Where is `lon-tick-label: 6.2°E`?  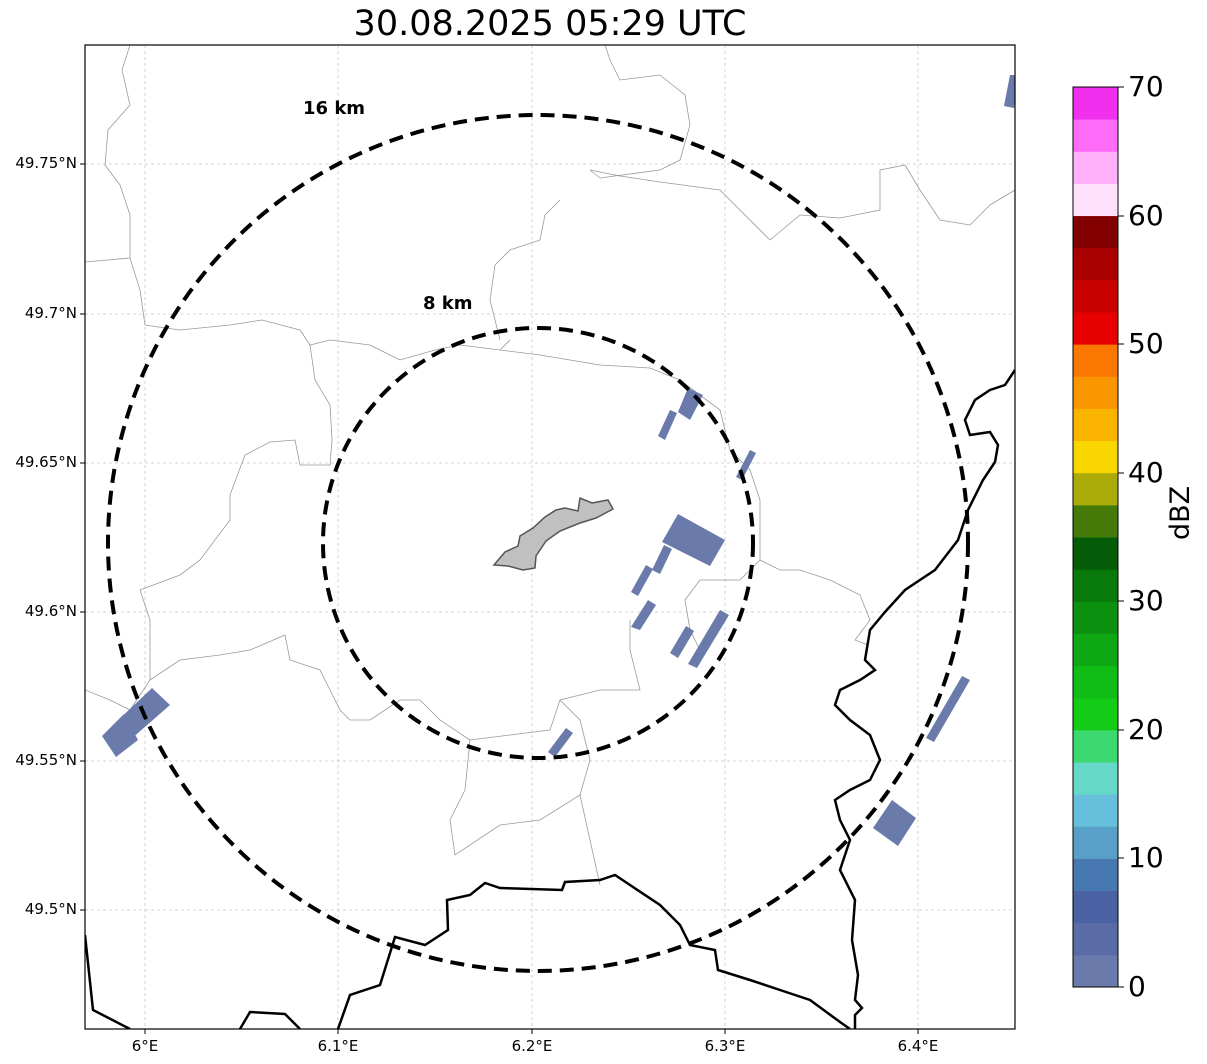
lon-tick-label: 6.2°E is located at coordinates (532, 1046).